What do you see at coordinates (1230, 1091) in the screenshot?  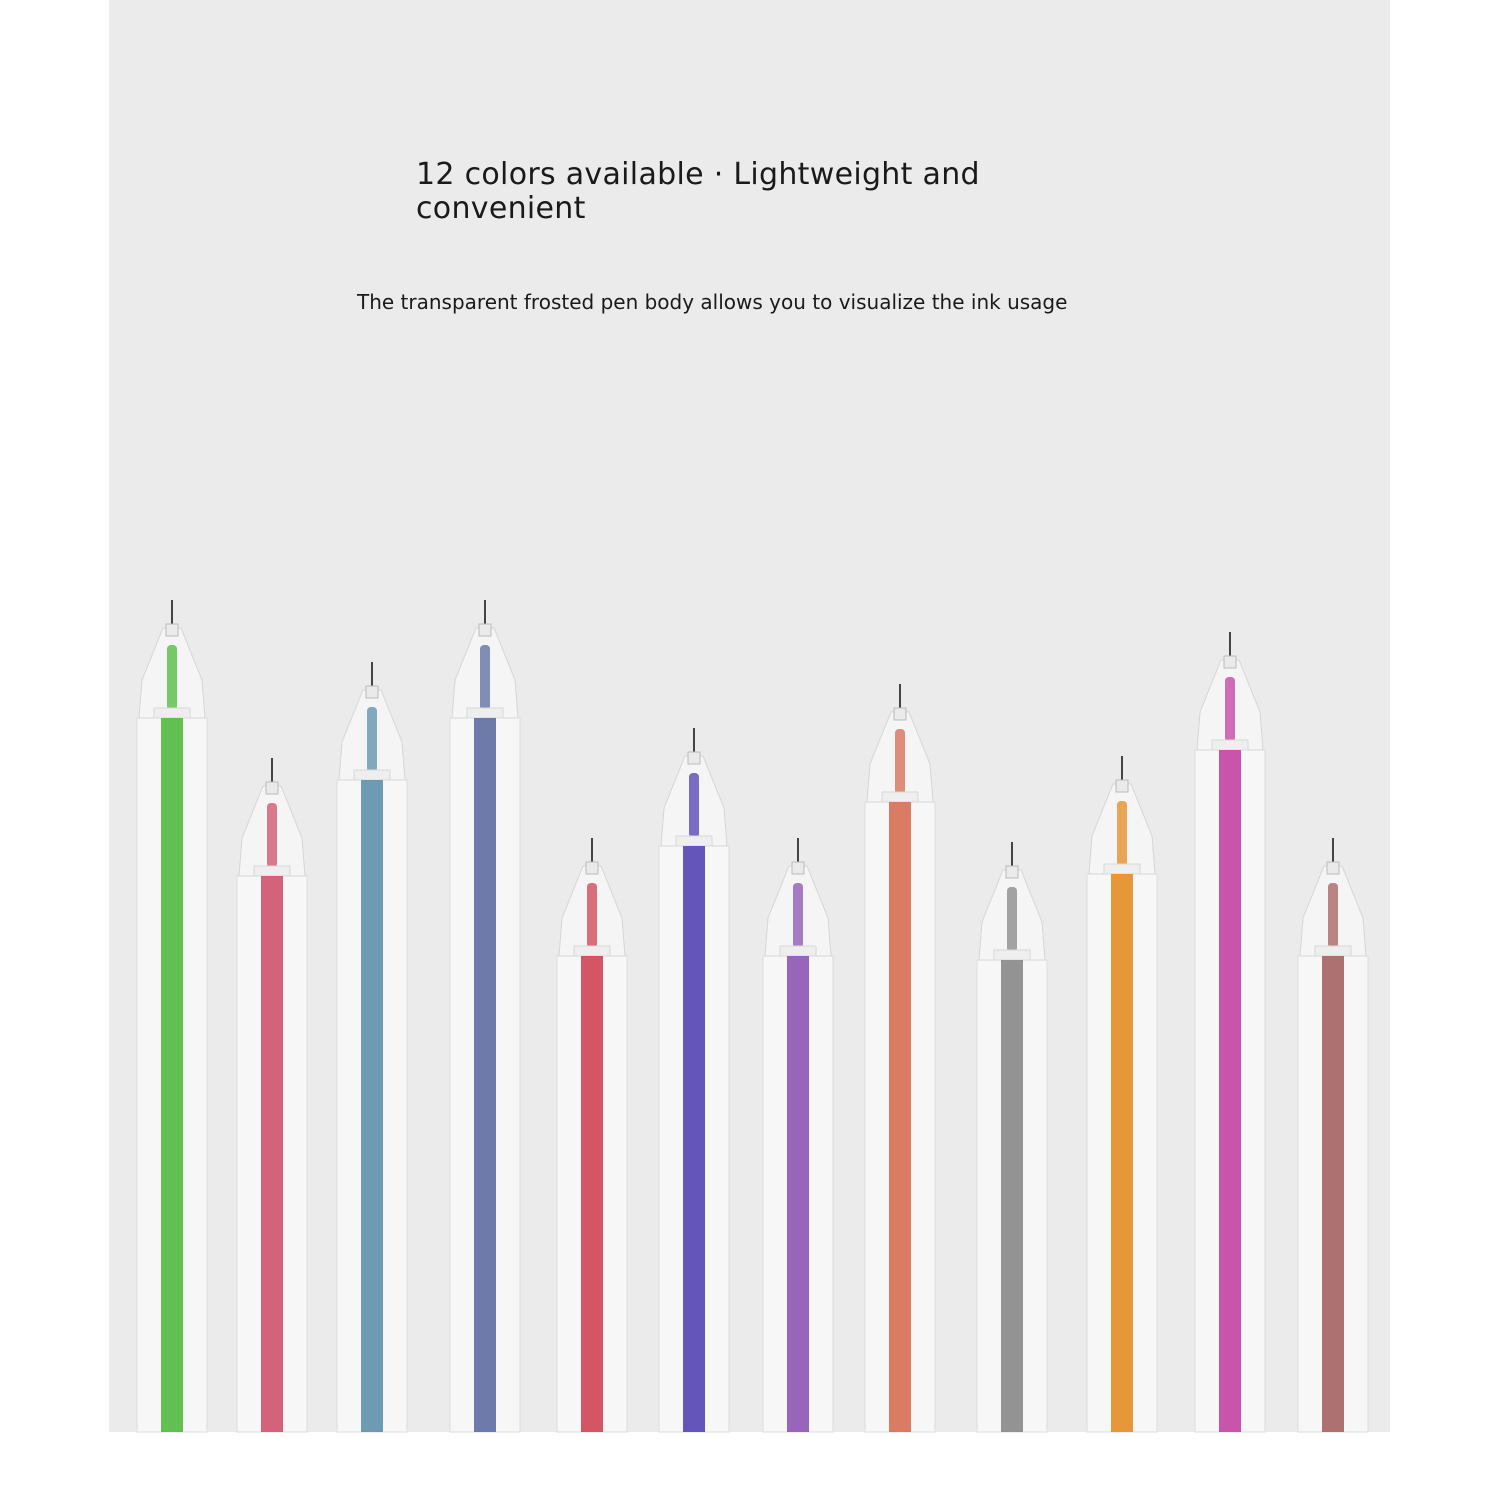 I see `pen-ink-magenta` at bounding box center [1230, 1091].